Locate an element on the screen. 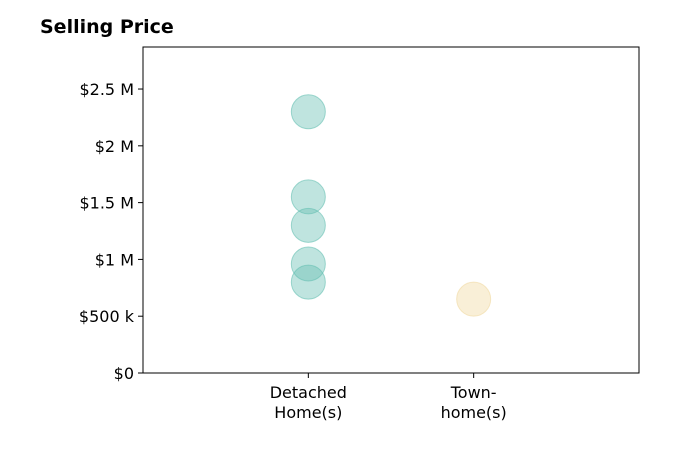 The image size is (679, 462). chart-title: Selling Price is located at coordinates (107, 27).